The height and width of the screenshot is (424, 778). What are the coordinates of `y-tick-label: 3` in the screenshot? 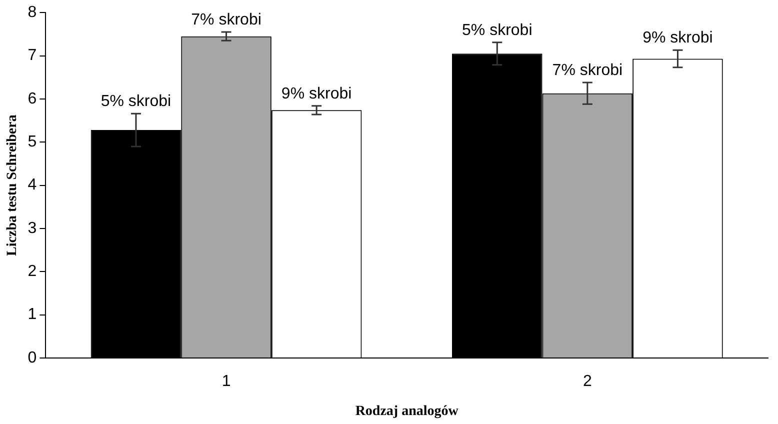 It's located at (32, 228).